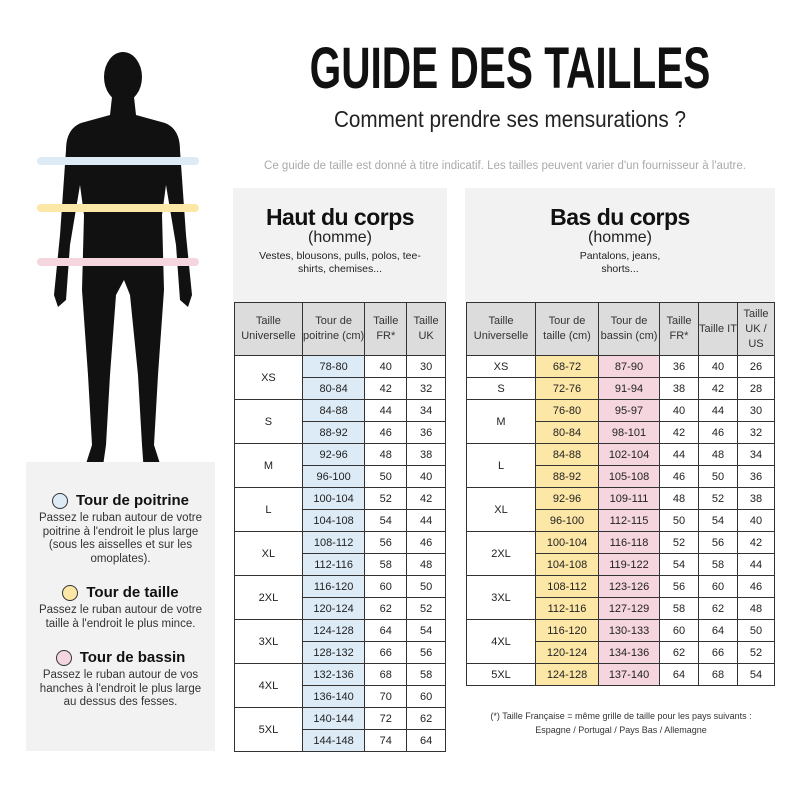  I want to click on value-cell: 119-122, so click(629, 564).